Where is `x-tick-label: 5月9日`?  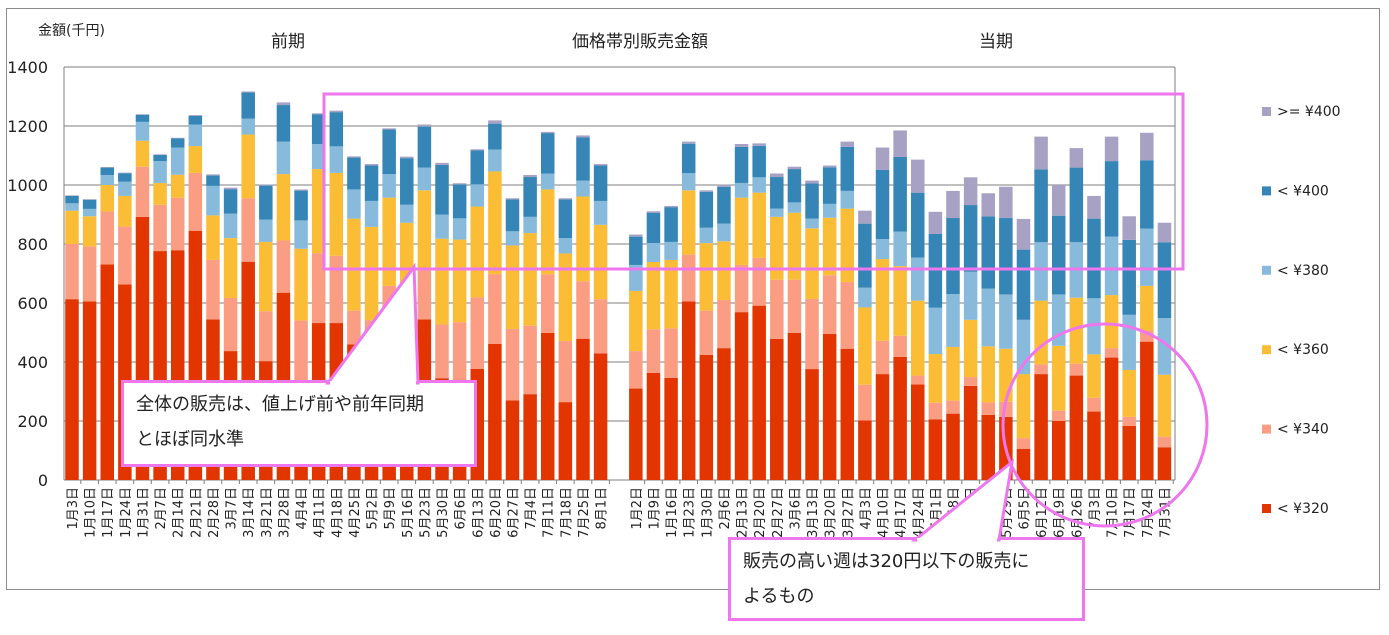
x-tick-label: 5月9日 is located at coordinates (390, 508).